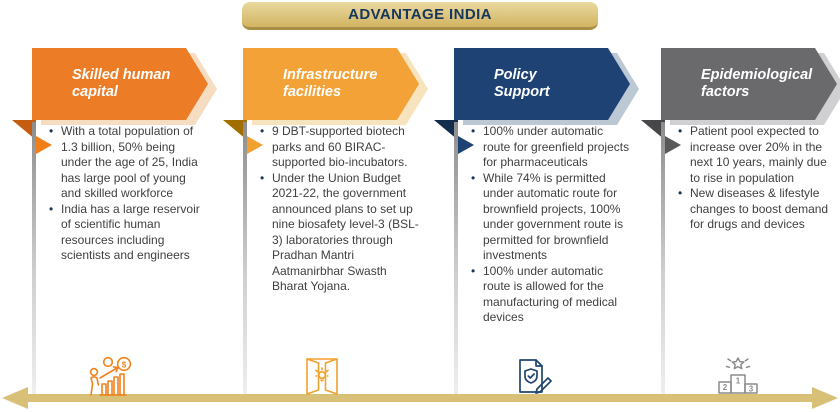 The image size is (840, 412). Describe the element at coordinates (750, 389) in the screenshot. I see `podium-third-label: 3` at that location.